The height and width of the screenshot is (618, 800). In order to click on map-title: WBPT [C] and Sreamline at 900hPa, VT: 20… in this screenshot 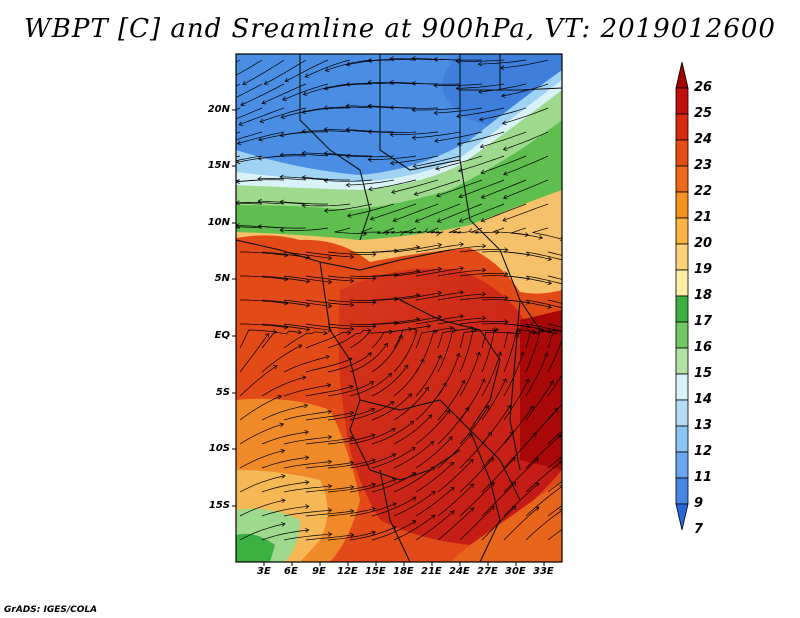, I will do `click(400, 29)`.